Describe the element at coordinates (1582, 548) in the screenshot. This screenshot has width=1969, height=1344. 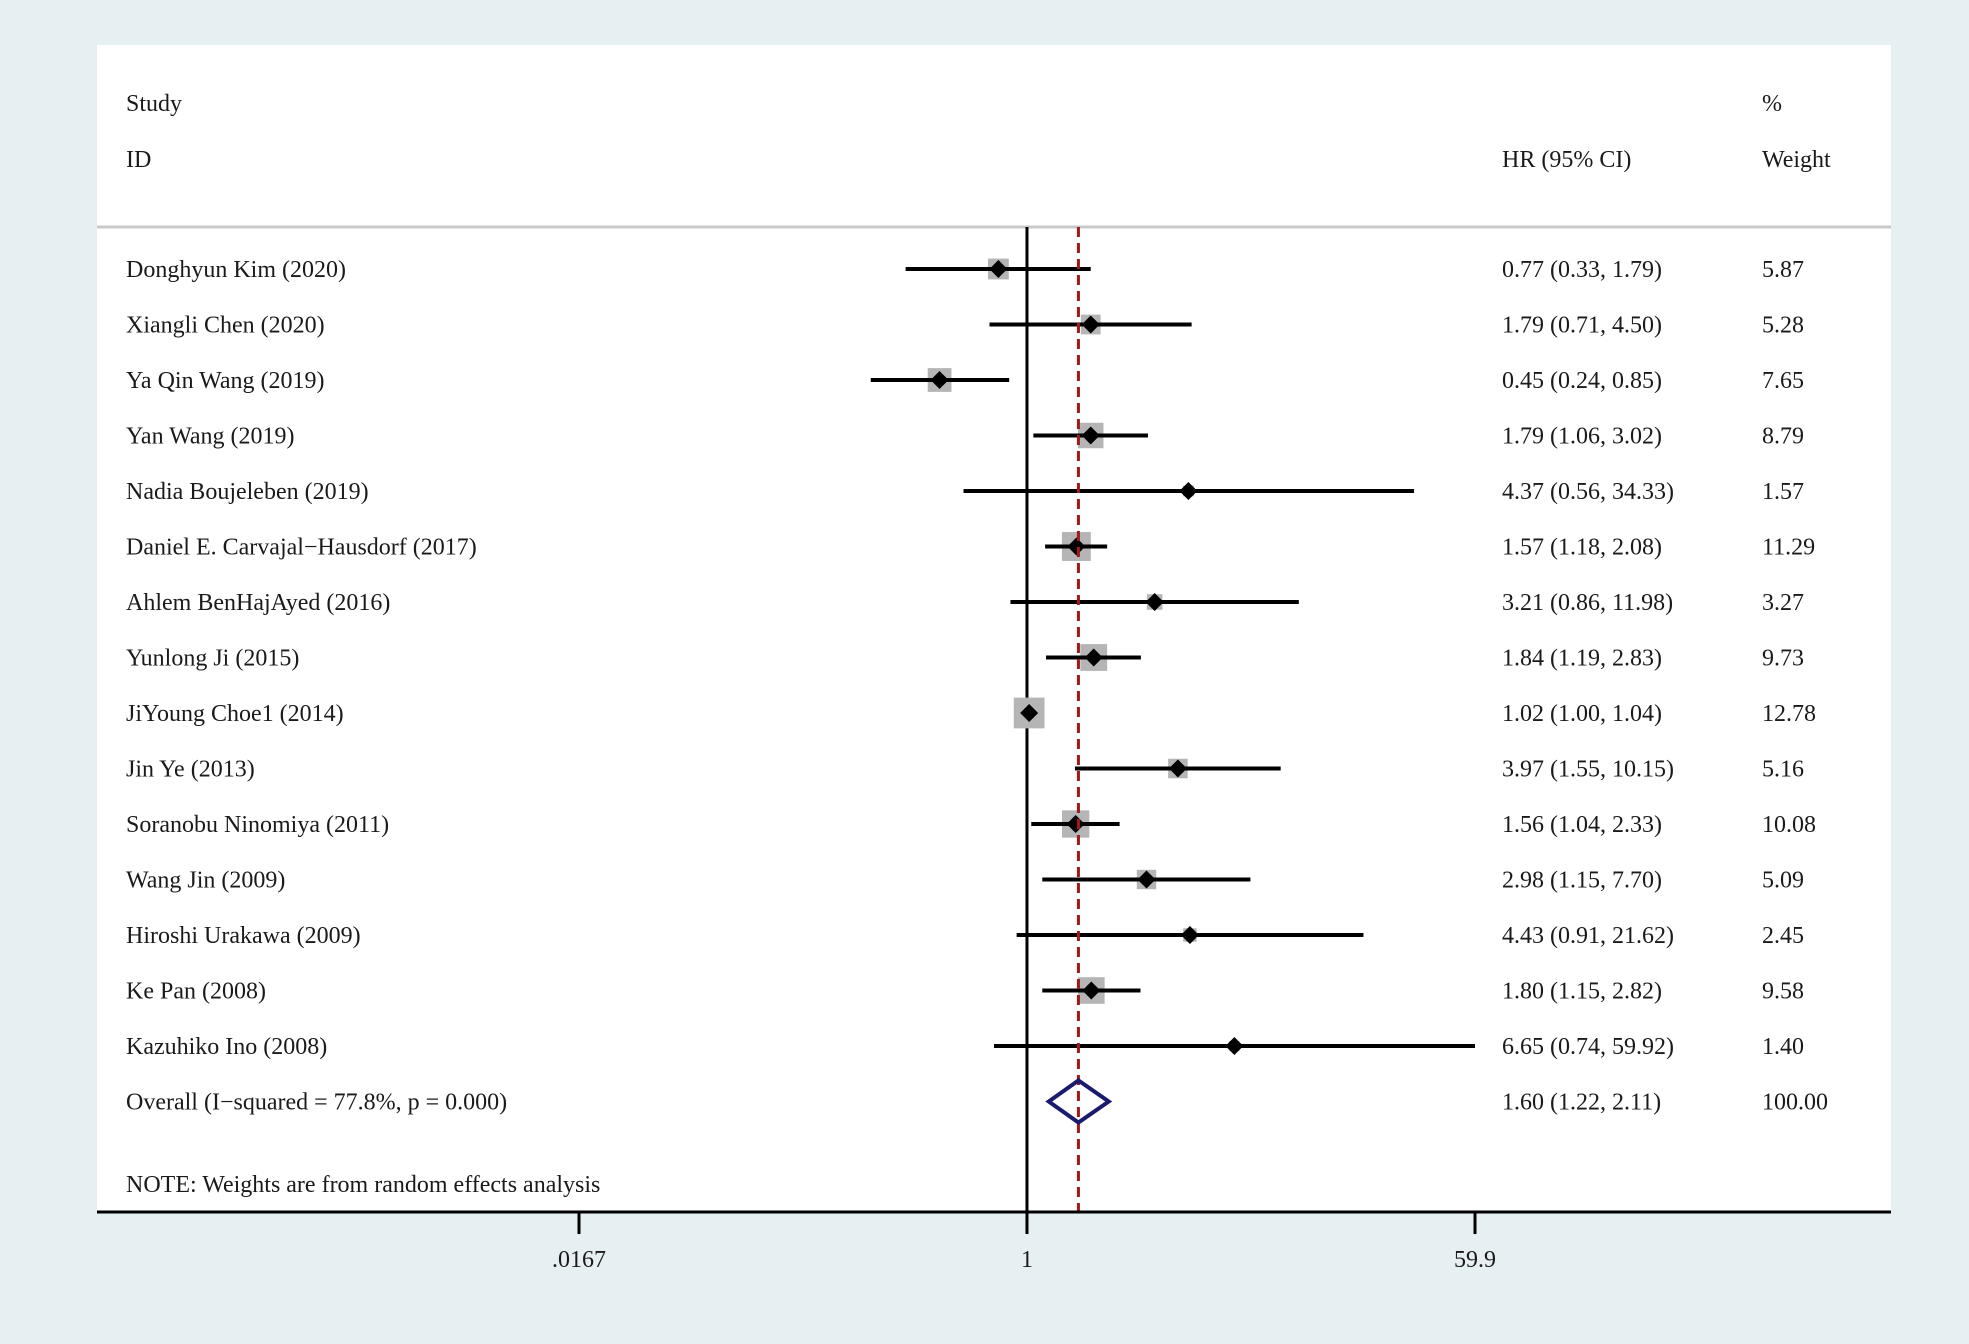
I see `hr-ci-value: 1.57 (1.18, 2.08)` at that location.